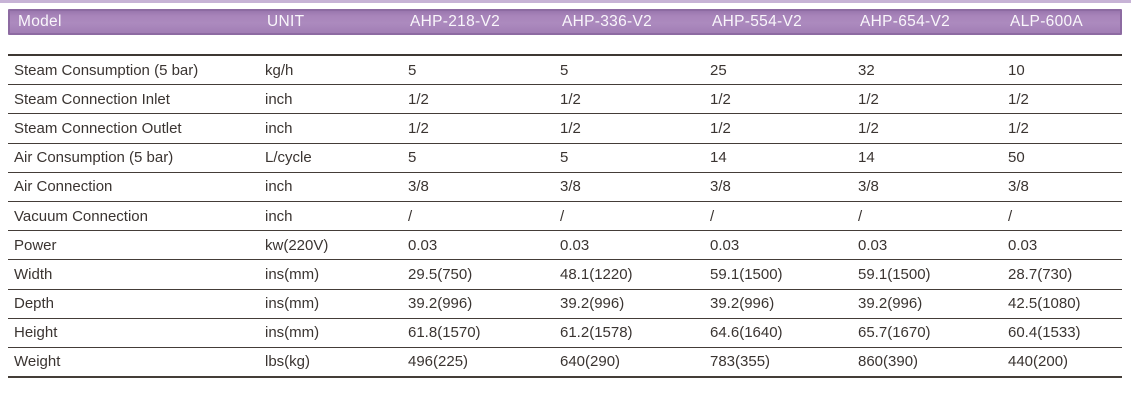  What do you see at coordinates (1044, 304) in the screenshot?
I see `cell-value: 42.5(1080)` at bounding box center [1044, 304].